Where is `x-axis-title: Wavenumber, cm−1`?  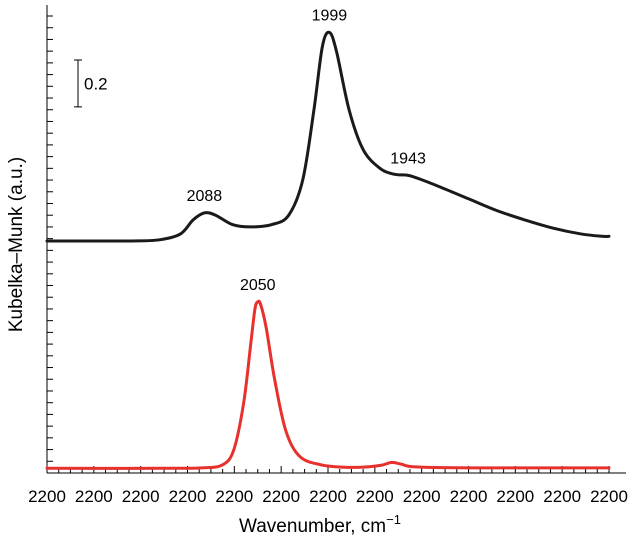 x-axis-title: Wavenumber, cm−1 is located at coordinates (320, 524).